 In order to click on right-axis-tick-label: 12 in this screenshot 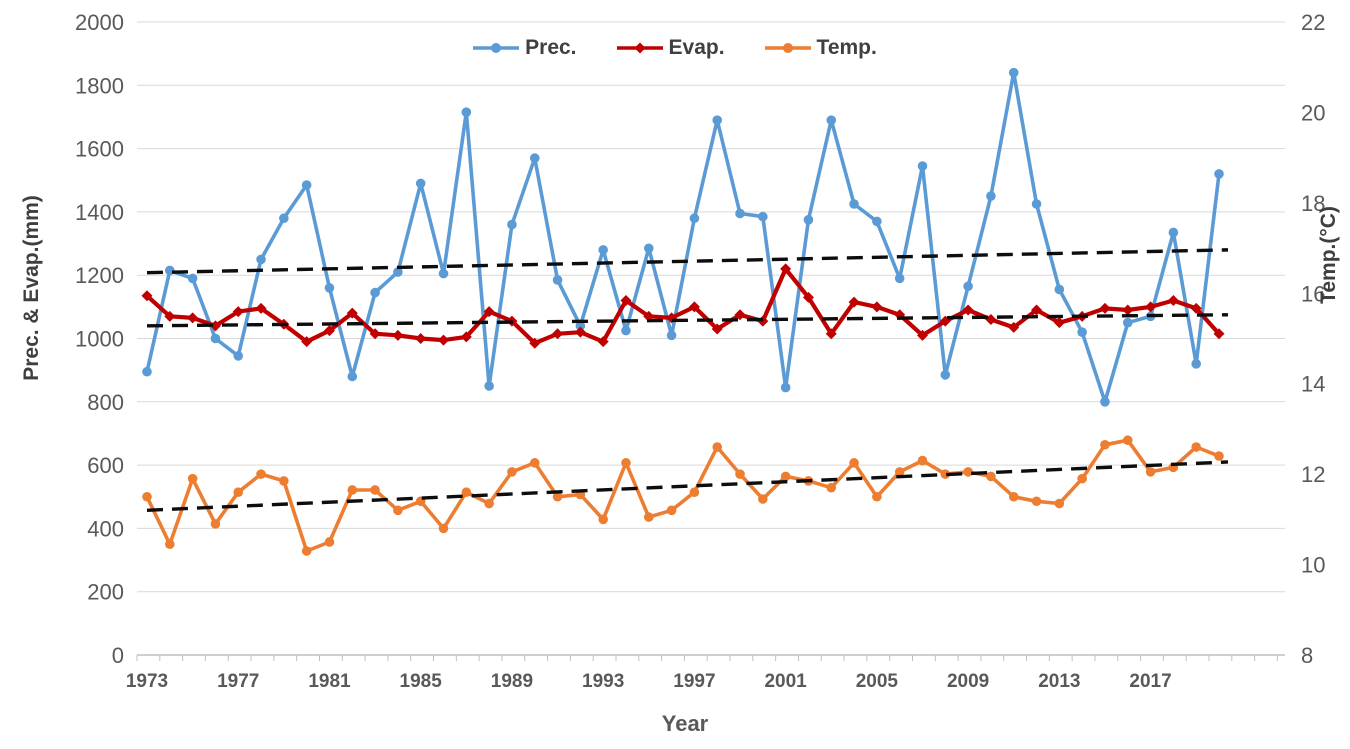, I will do `click(1313, 474)`.